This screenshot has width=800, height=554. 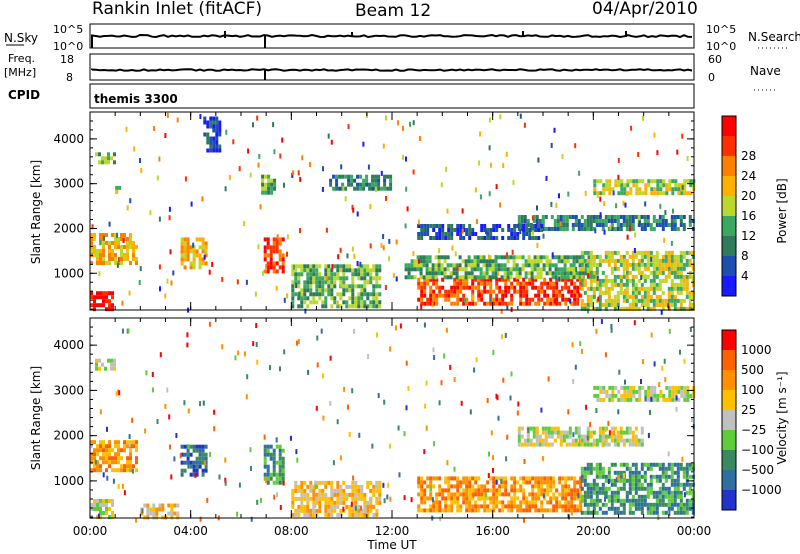 I want to click on power-cell-2053, so click(x=604, y=232).